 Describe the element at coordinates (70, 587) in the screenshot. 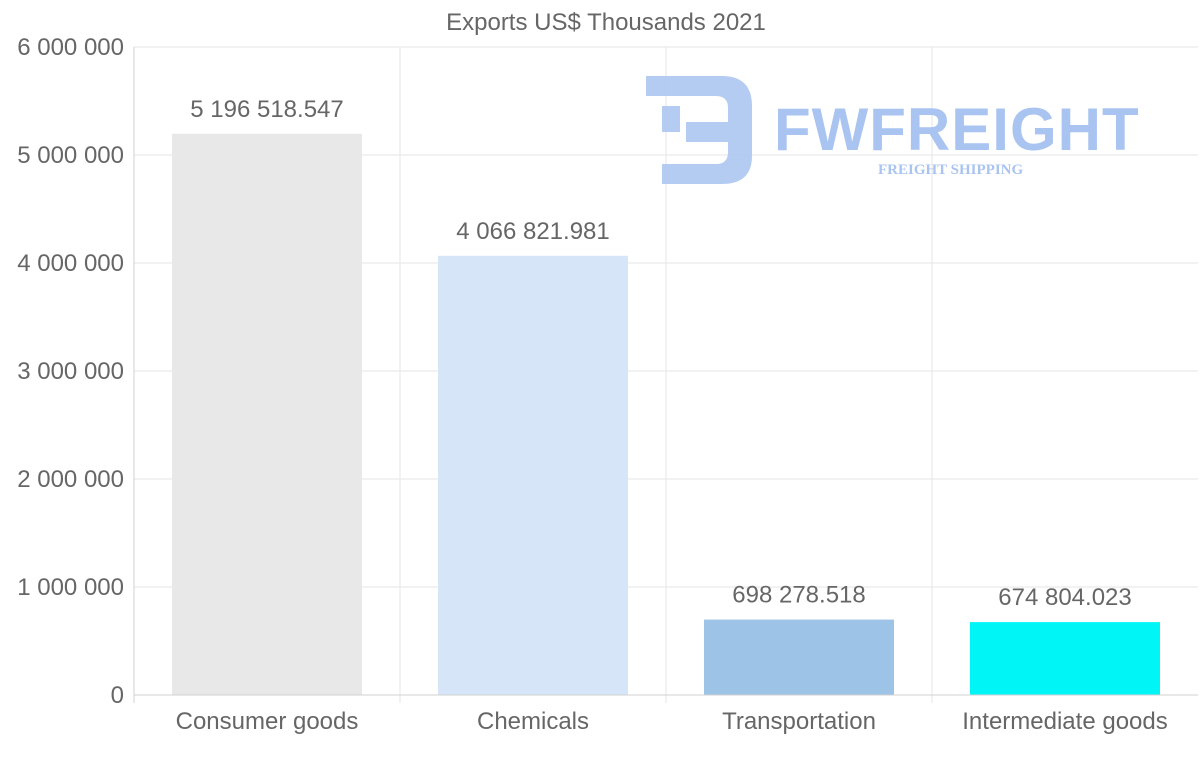

I see `y-tick-label: 1 000 000` at that location.